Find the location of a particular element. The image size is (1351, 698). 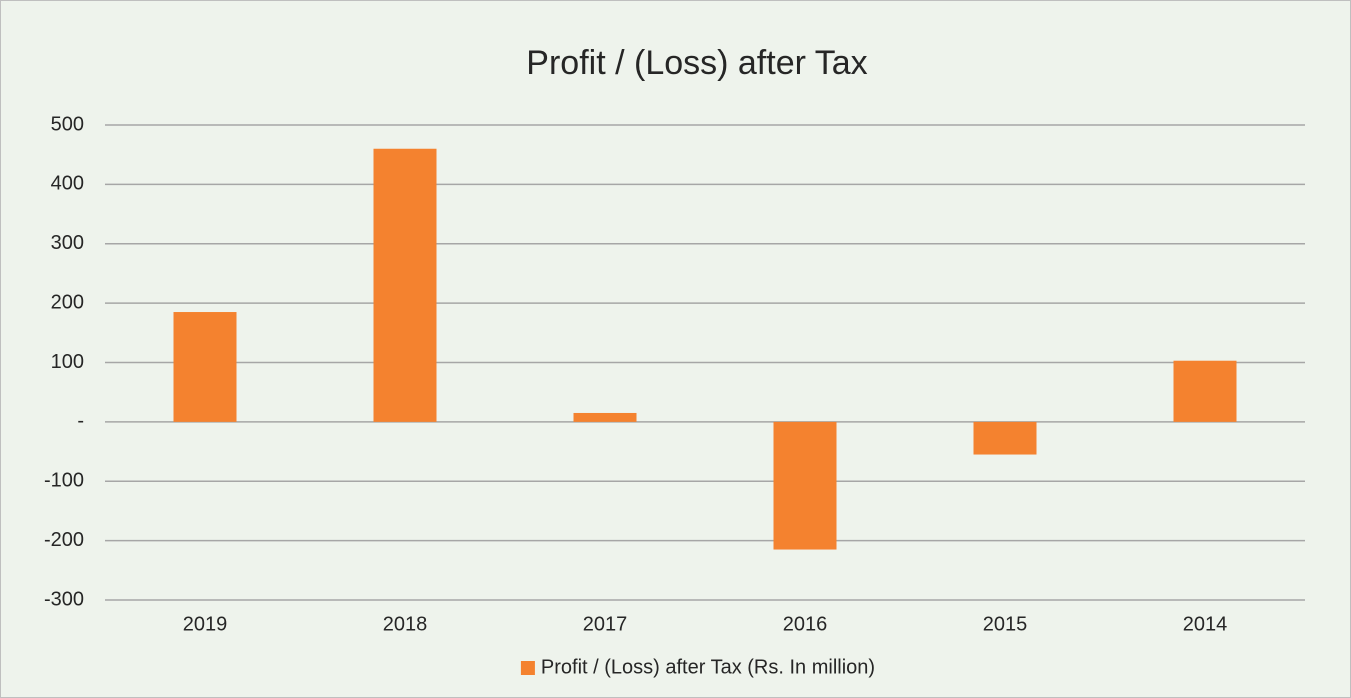

x-tick-label: 2018 is located at coordinates (405, 624).